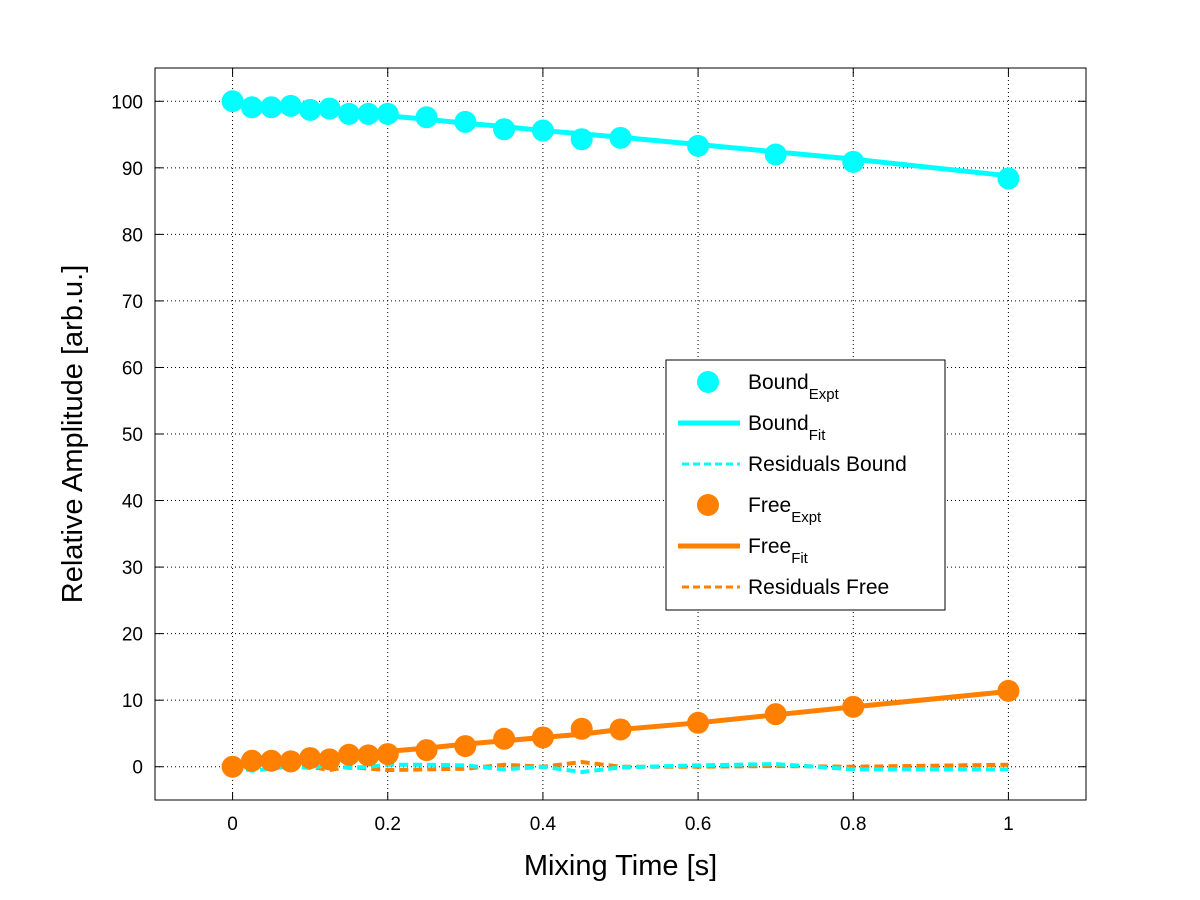 Image resolution: width=1200 pixels, height=900 pixels. I want to click on legend-label-free-expt: FreeExpt, so click(785, 510).